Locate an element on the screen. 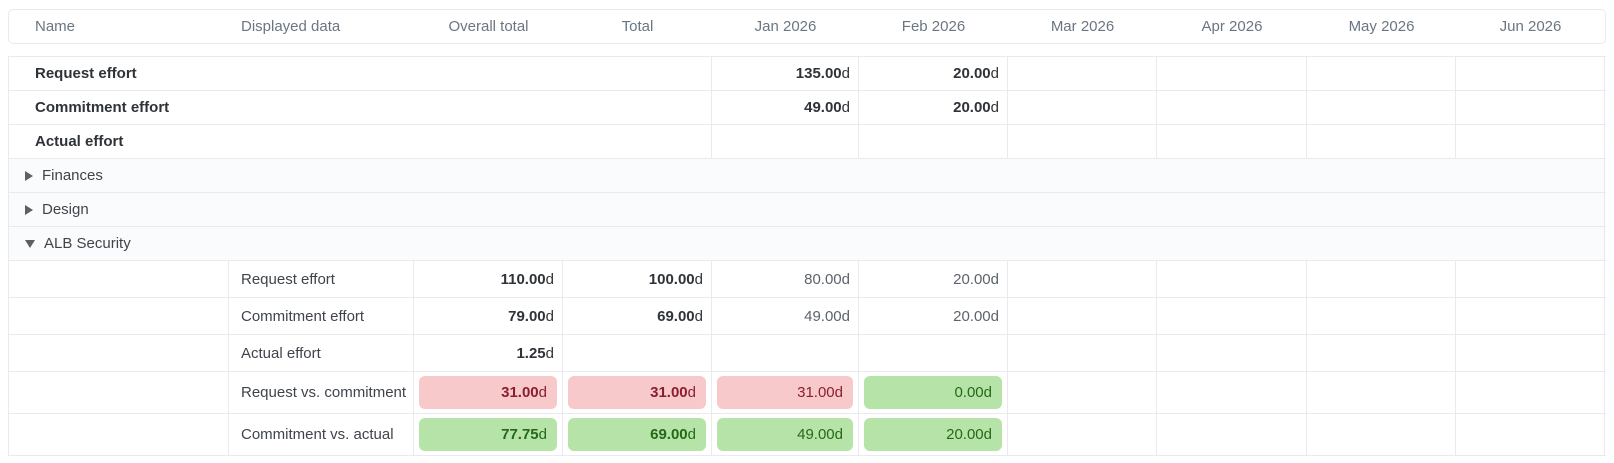  cell-total: 31.00 d is located at coordinates (637, 392).